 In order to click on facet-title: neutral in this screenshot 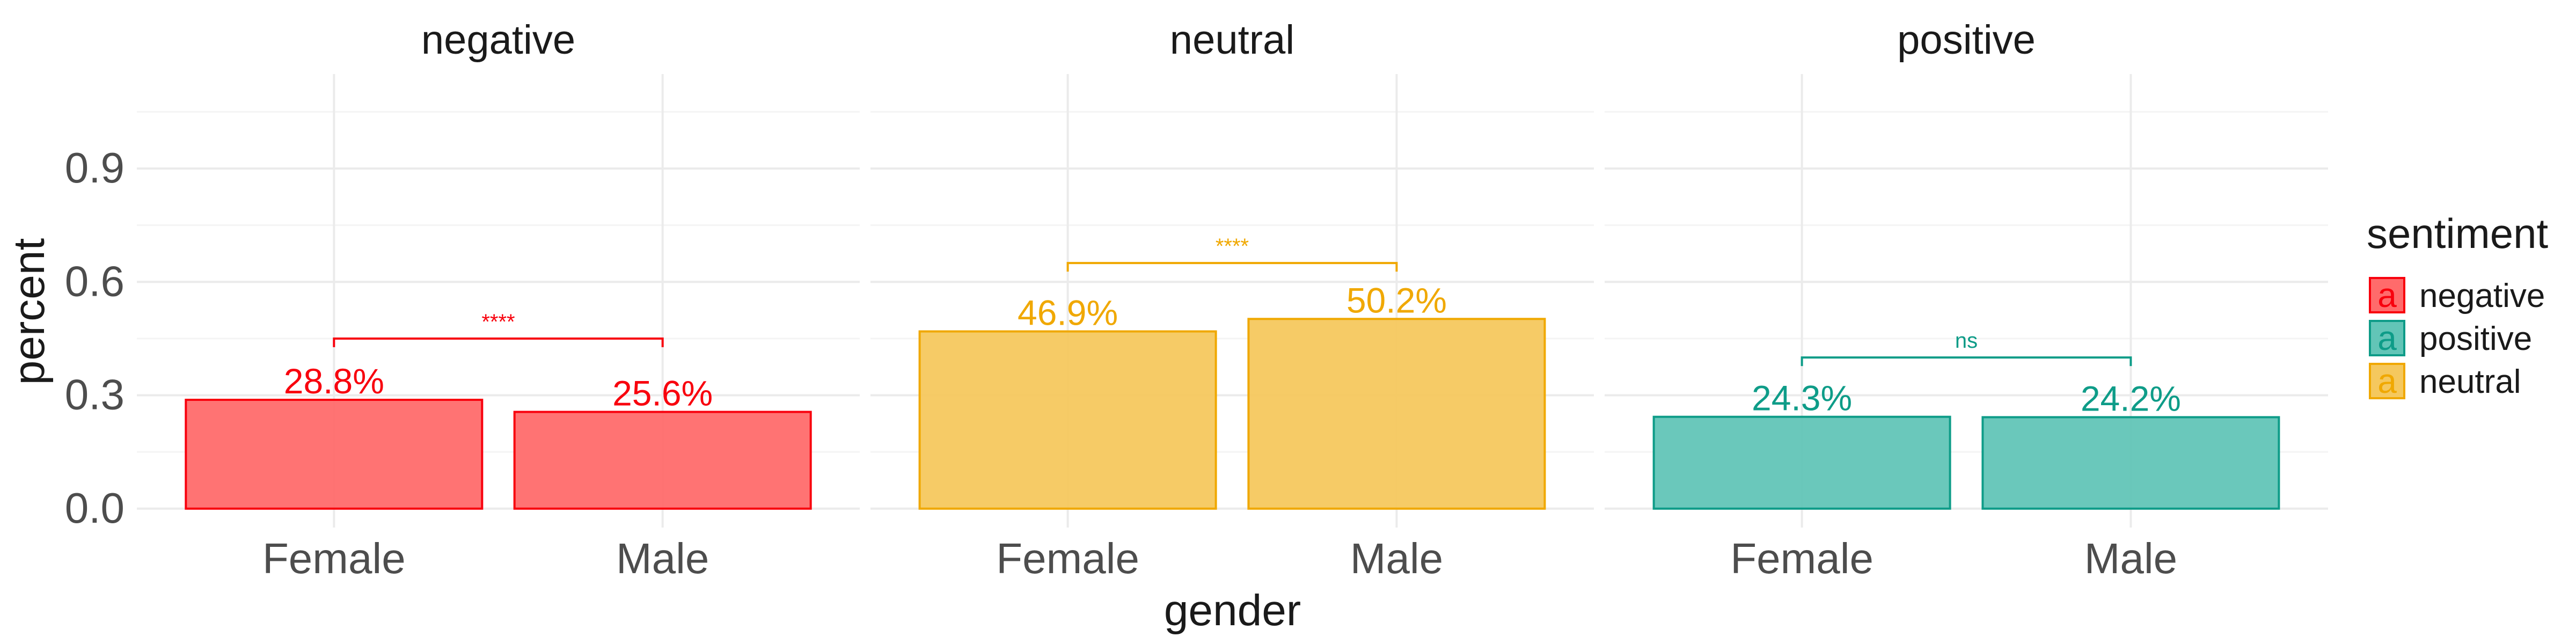, I will do `click(1232, 40)`.